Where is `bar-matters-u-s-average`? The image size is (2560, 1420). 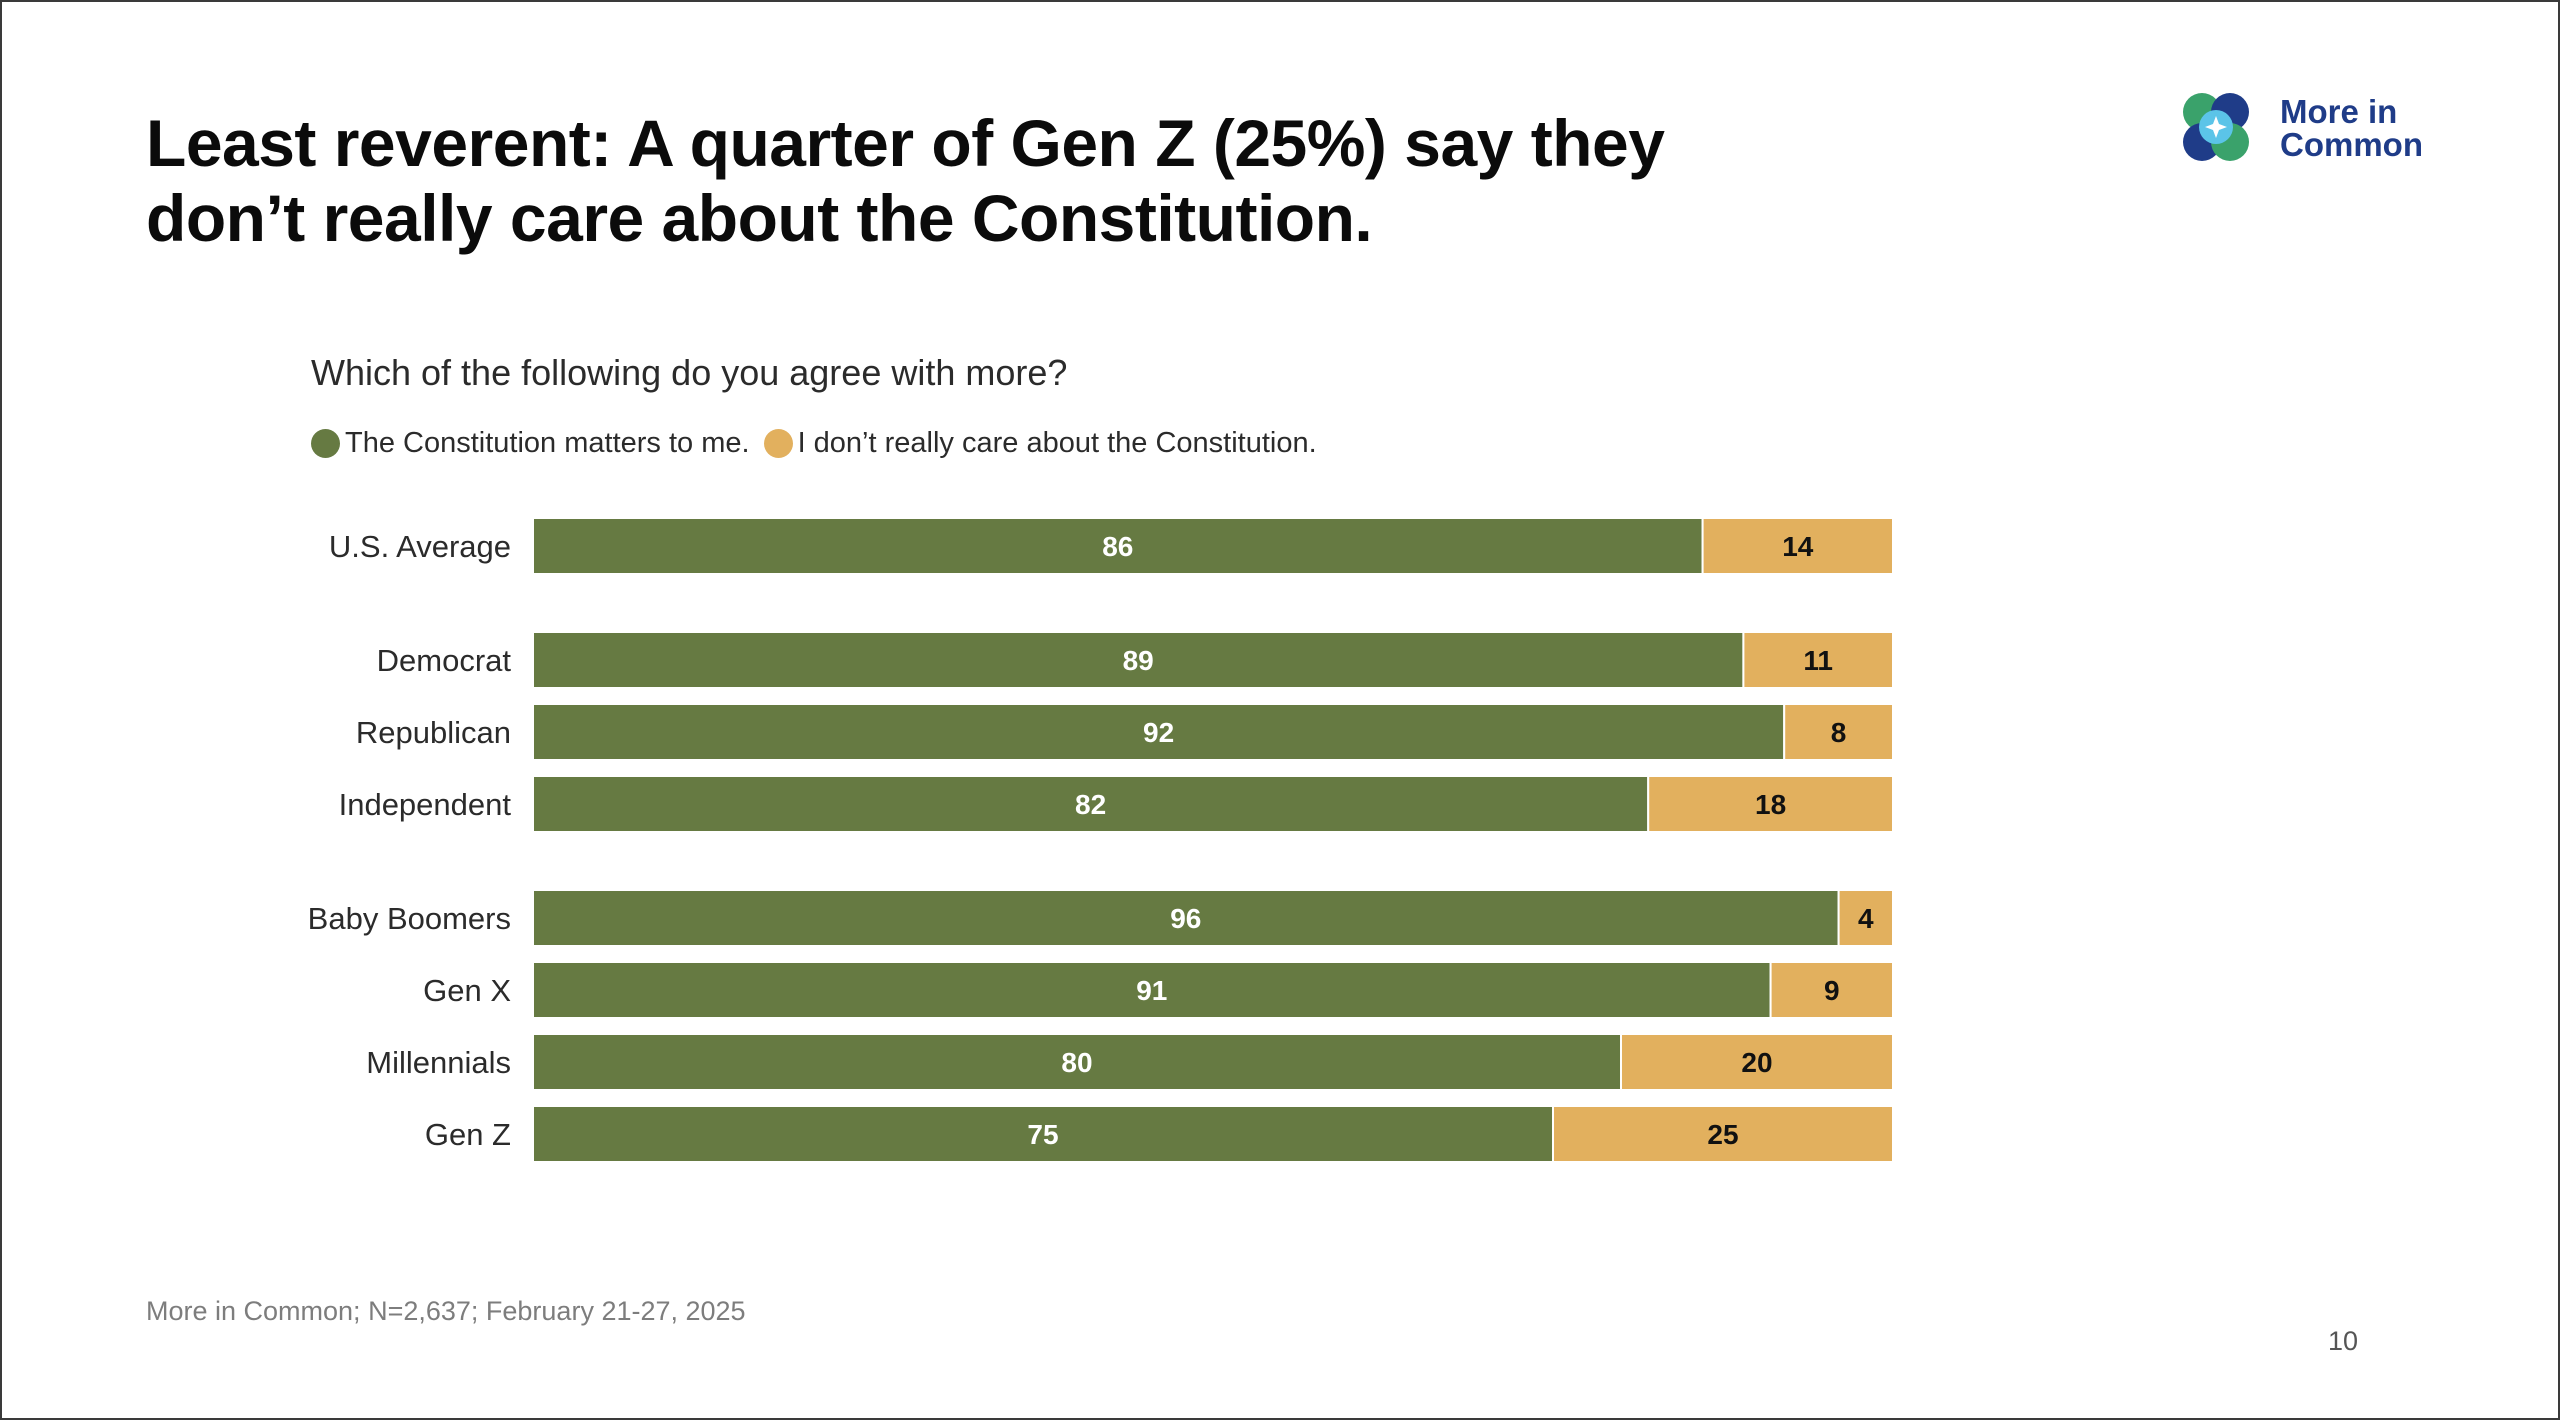 bar-matters-u-s-average is located at coordinates (1118, 546).